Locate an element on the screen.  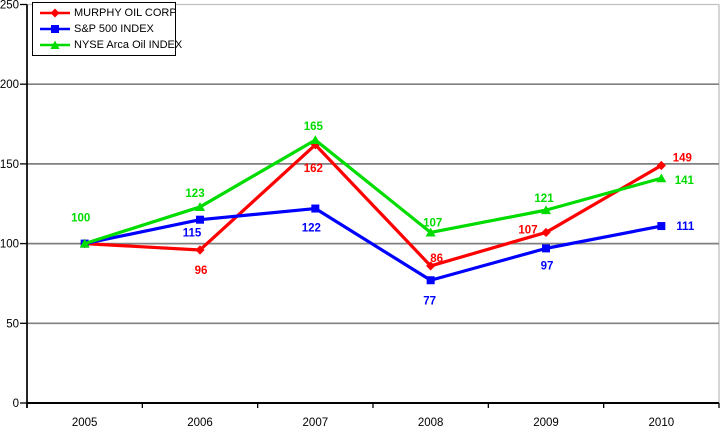
legend-item-murphy-oil-corp: MURPHY OIL CORP is located at coordinates (108, 13).